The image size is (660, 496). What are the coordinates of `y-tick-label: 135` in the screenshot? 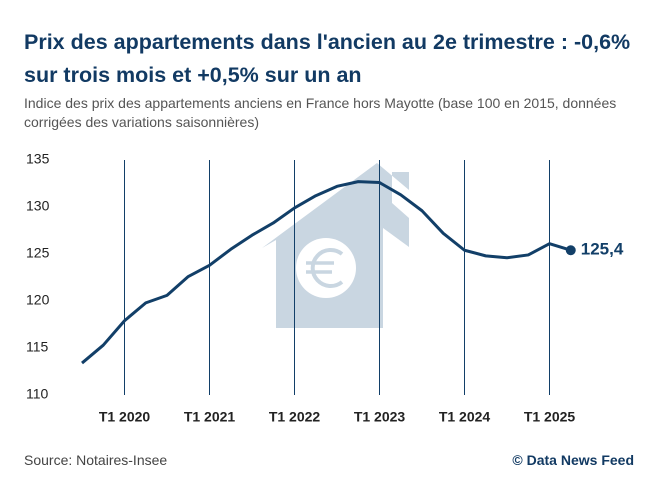 It's located at (38, 159).